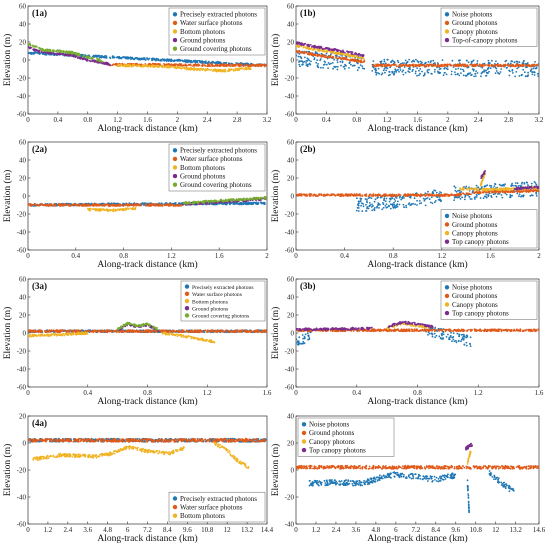 The image size is (550, 546). Describe the element at coordinates (326, 120) in the screenshot. I see `x-tick-label: 0.4` at that location.